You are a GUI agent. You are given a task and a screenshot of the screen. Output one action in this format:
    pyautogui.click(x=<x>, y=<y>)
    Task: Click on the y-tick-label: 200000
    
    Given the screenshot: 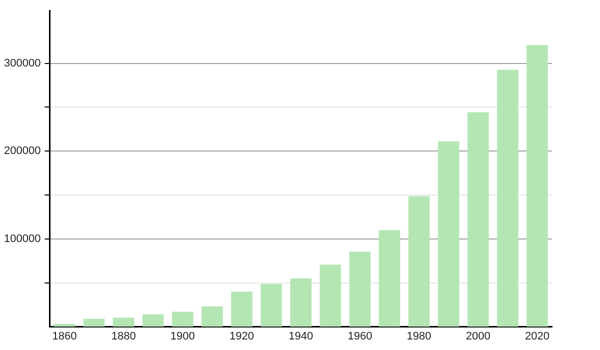 What is the action you would take?
    pyautogui.click(x=22, y=151)
    